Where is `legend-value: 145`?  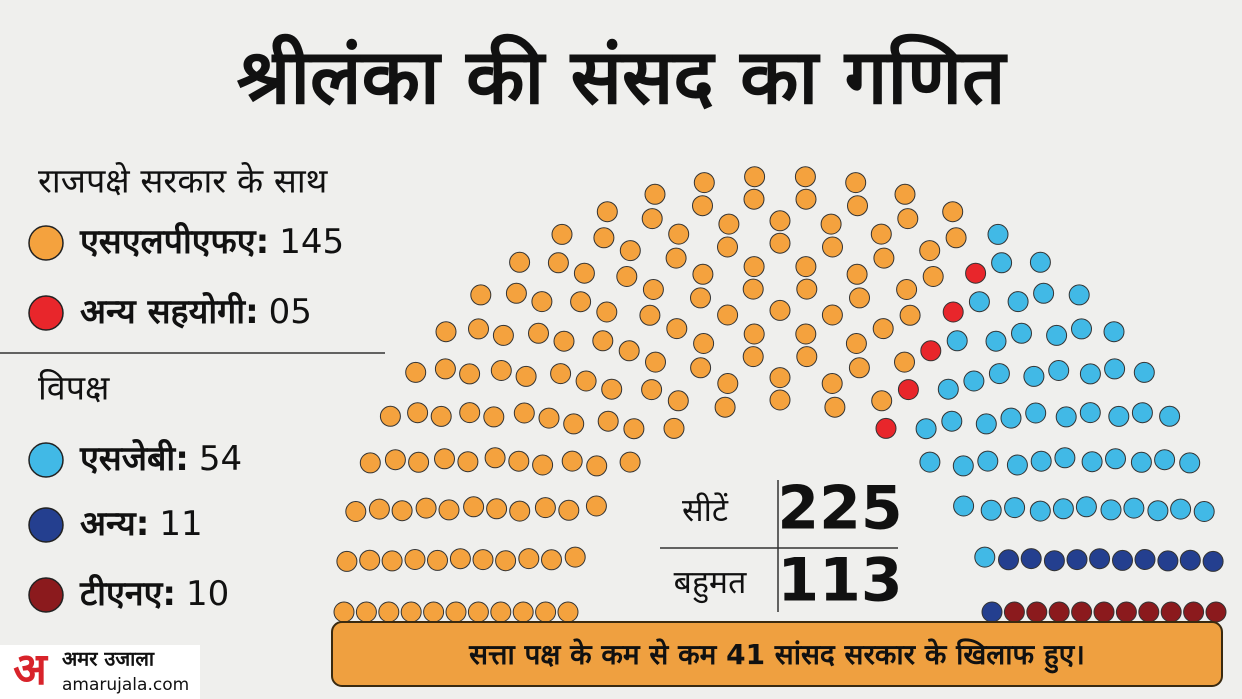 legend-value: 145 is located at coordinates (311, 242).